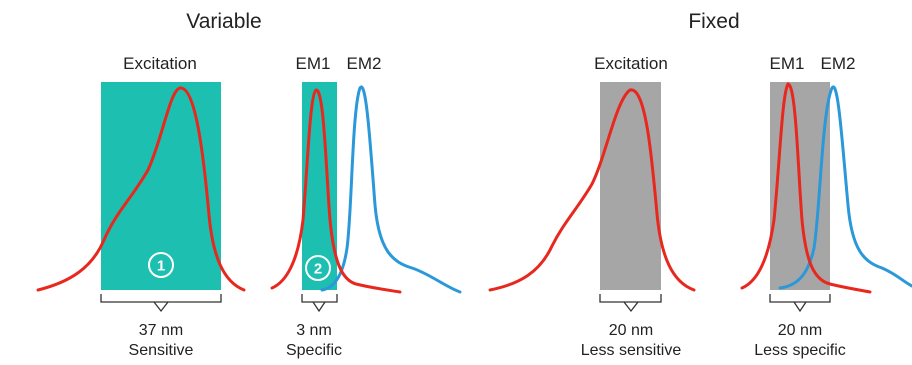 This screenshot has height=365, width=912. What do you see at coordinates (319, 303) in the screenshot?
I see `variable-emission-bracket` at bounding box center [319, 303].